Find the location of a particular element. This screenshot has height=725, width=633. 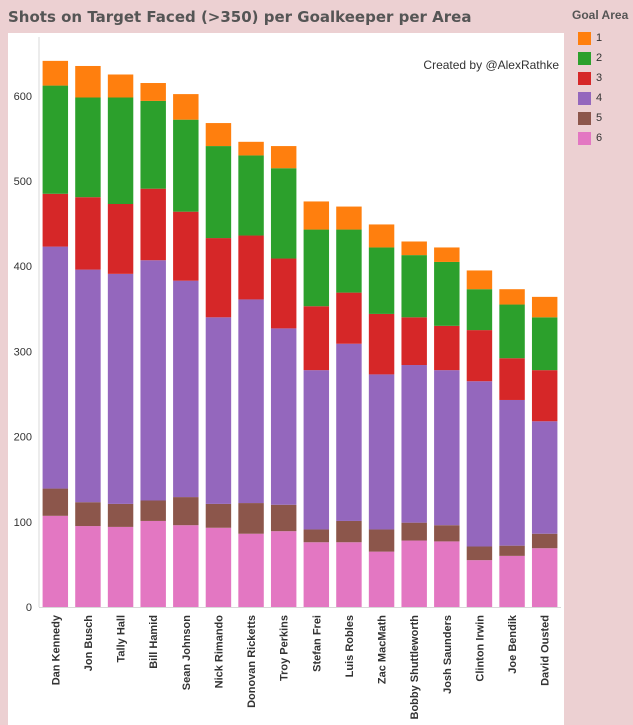

annotation: Created by @AlexRathke is located at coordinates (491, 65).